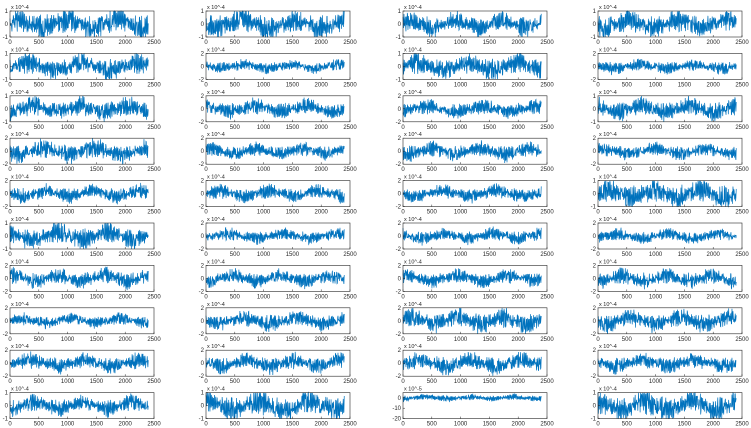  What do you see at coordinates (7, 224) in the screenshot?
I see `y-tick-label: 1` at bounding box center [7, 224].